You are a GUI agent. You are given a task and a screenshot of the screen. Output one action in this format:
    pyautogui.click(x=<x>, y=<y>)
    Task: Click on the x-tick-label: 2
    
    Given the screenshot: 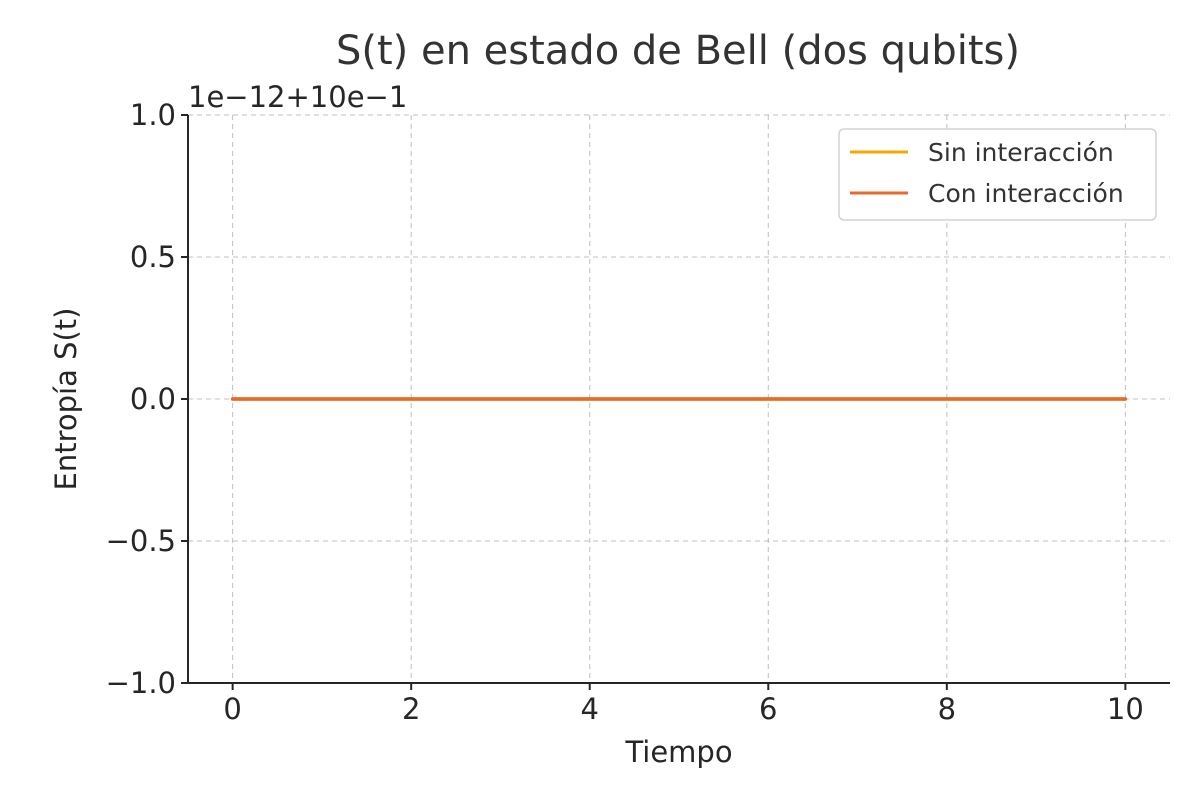 What is the action you would take?
    pyautogui.click(x=411, y=709)
    